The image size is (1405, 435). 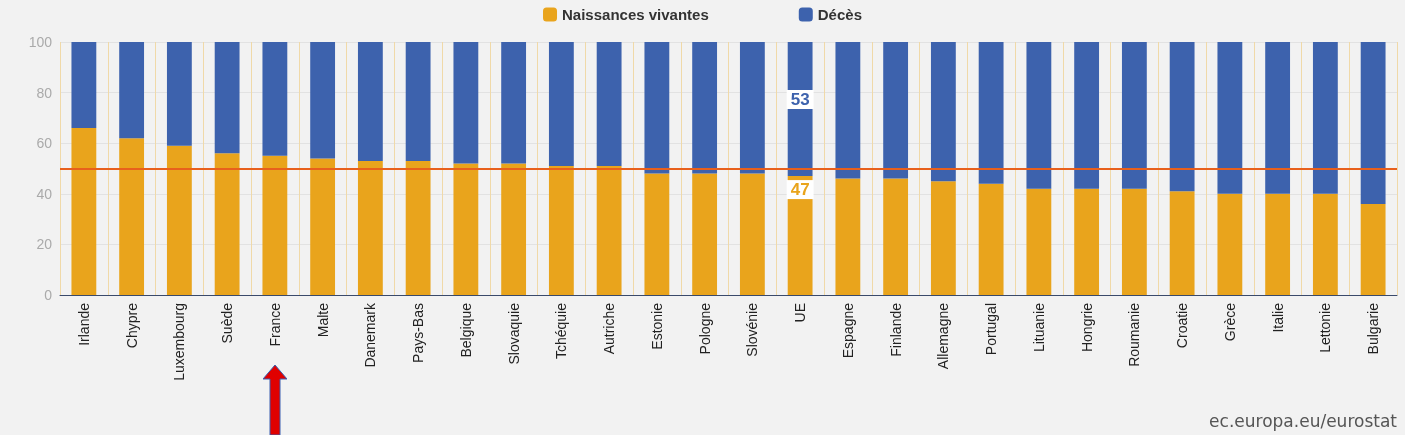 I want to click on text: ec.europa.eu/eurostat, so click(x=1303, y=421).